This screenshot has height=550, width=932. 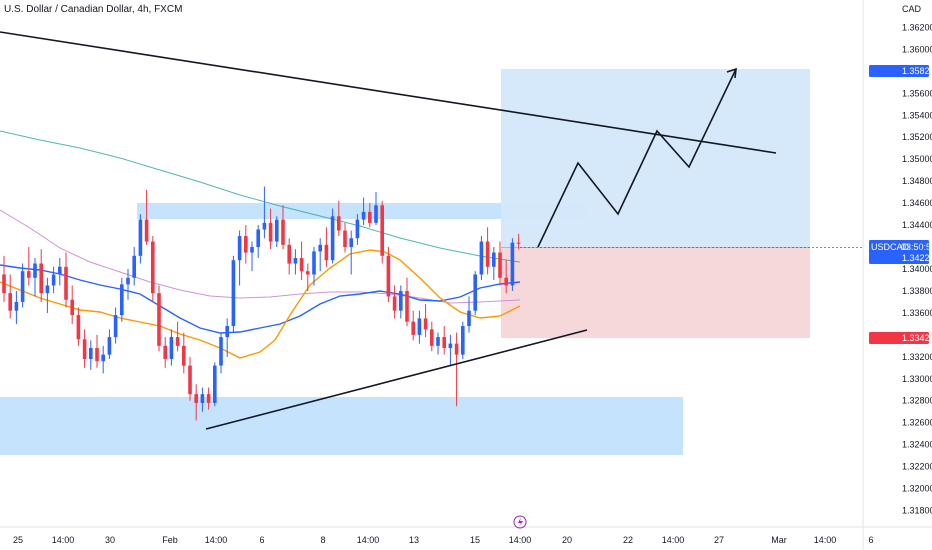 I want to click on axis-currency-label: CAD, so click(x=912, y=9).